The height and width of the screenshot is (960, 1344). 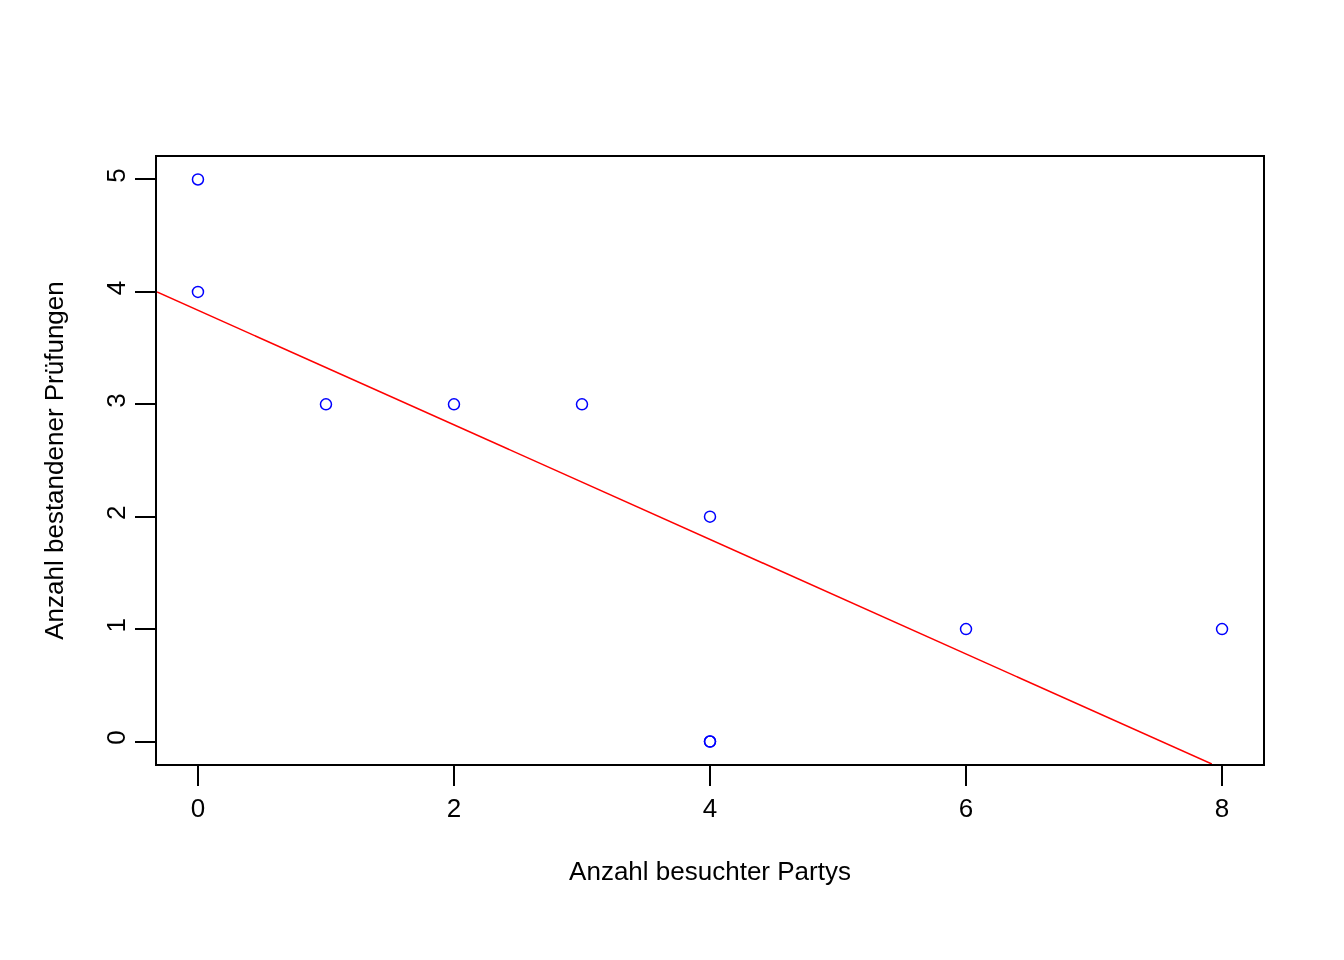 I want to click on x-tick-label: 0, so click(x=198, y=807).